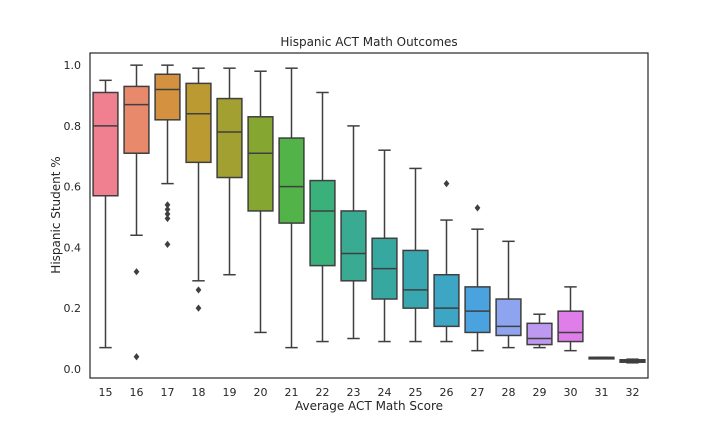  I want to click on x-ticks: 15 16 17 18 19 20 21 22 23 24 25 26 27 28 29 30 31 32, so click(369, 392).